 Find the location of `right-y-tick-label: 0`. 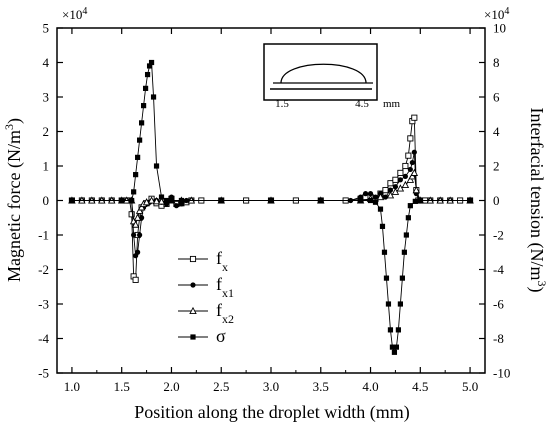

right-y-tick-label: 0 is located at coordinates (496, 200).